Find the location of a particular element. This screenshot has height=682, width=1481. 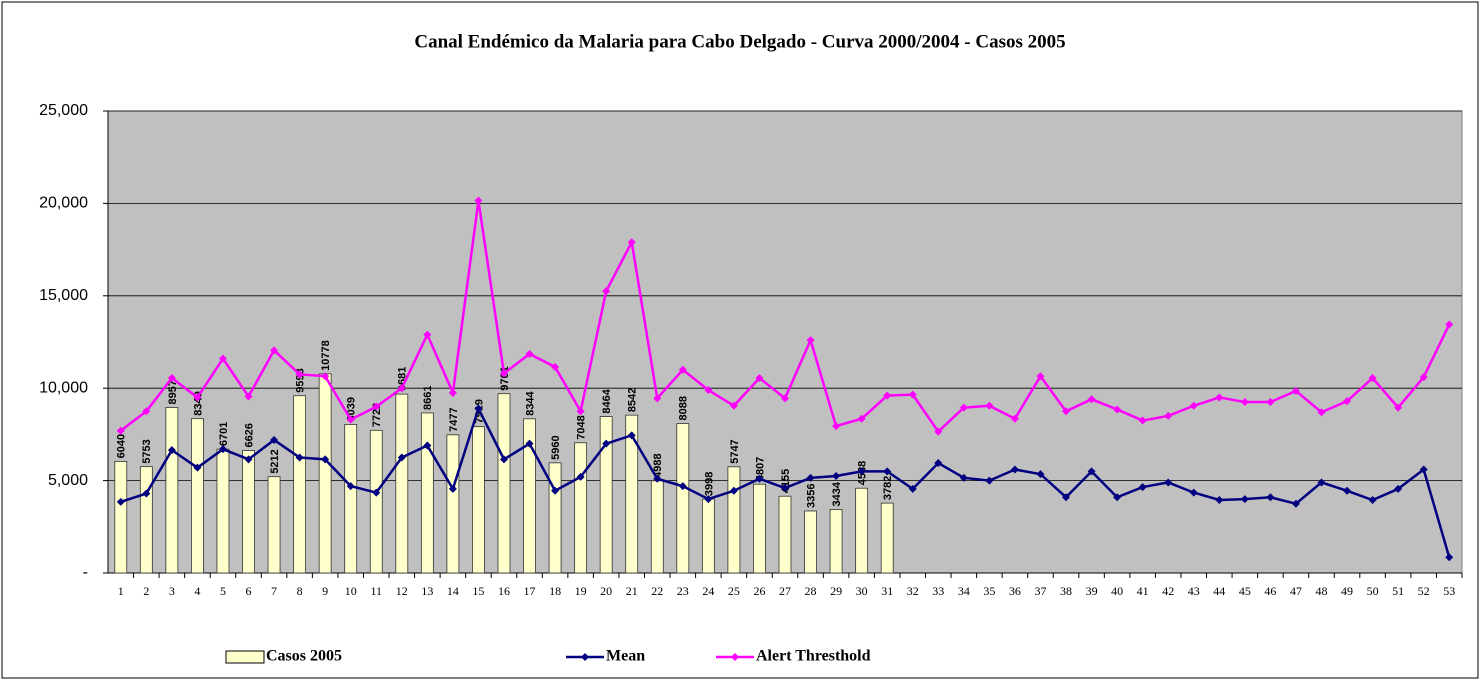

data-label: 3998 is located at coordinates (709, 484).